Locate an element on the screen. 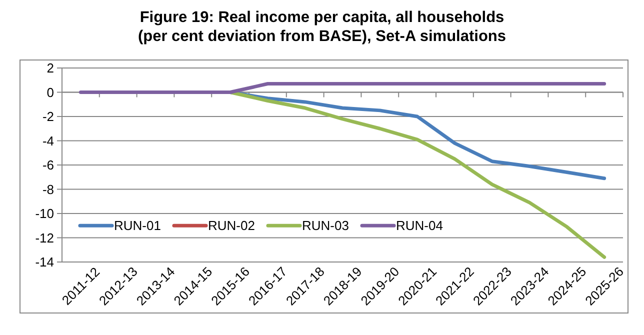 This screenshot has height=335, width=644. y-tick-label: -4 is located at coordinates (48, 140).